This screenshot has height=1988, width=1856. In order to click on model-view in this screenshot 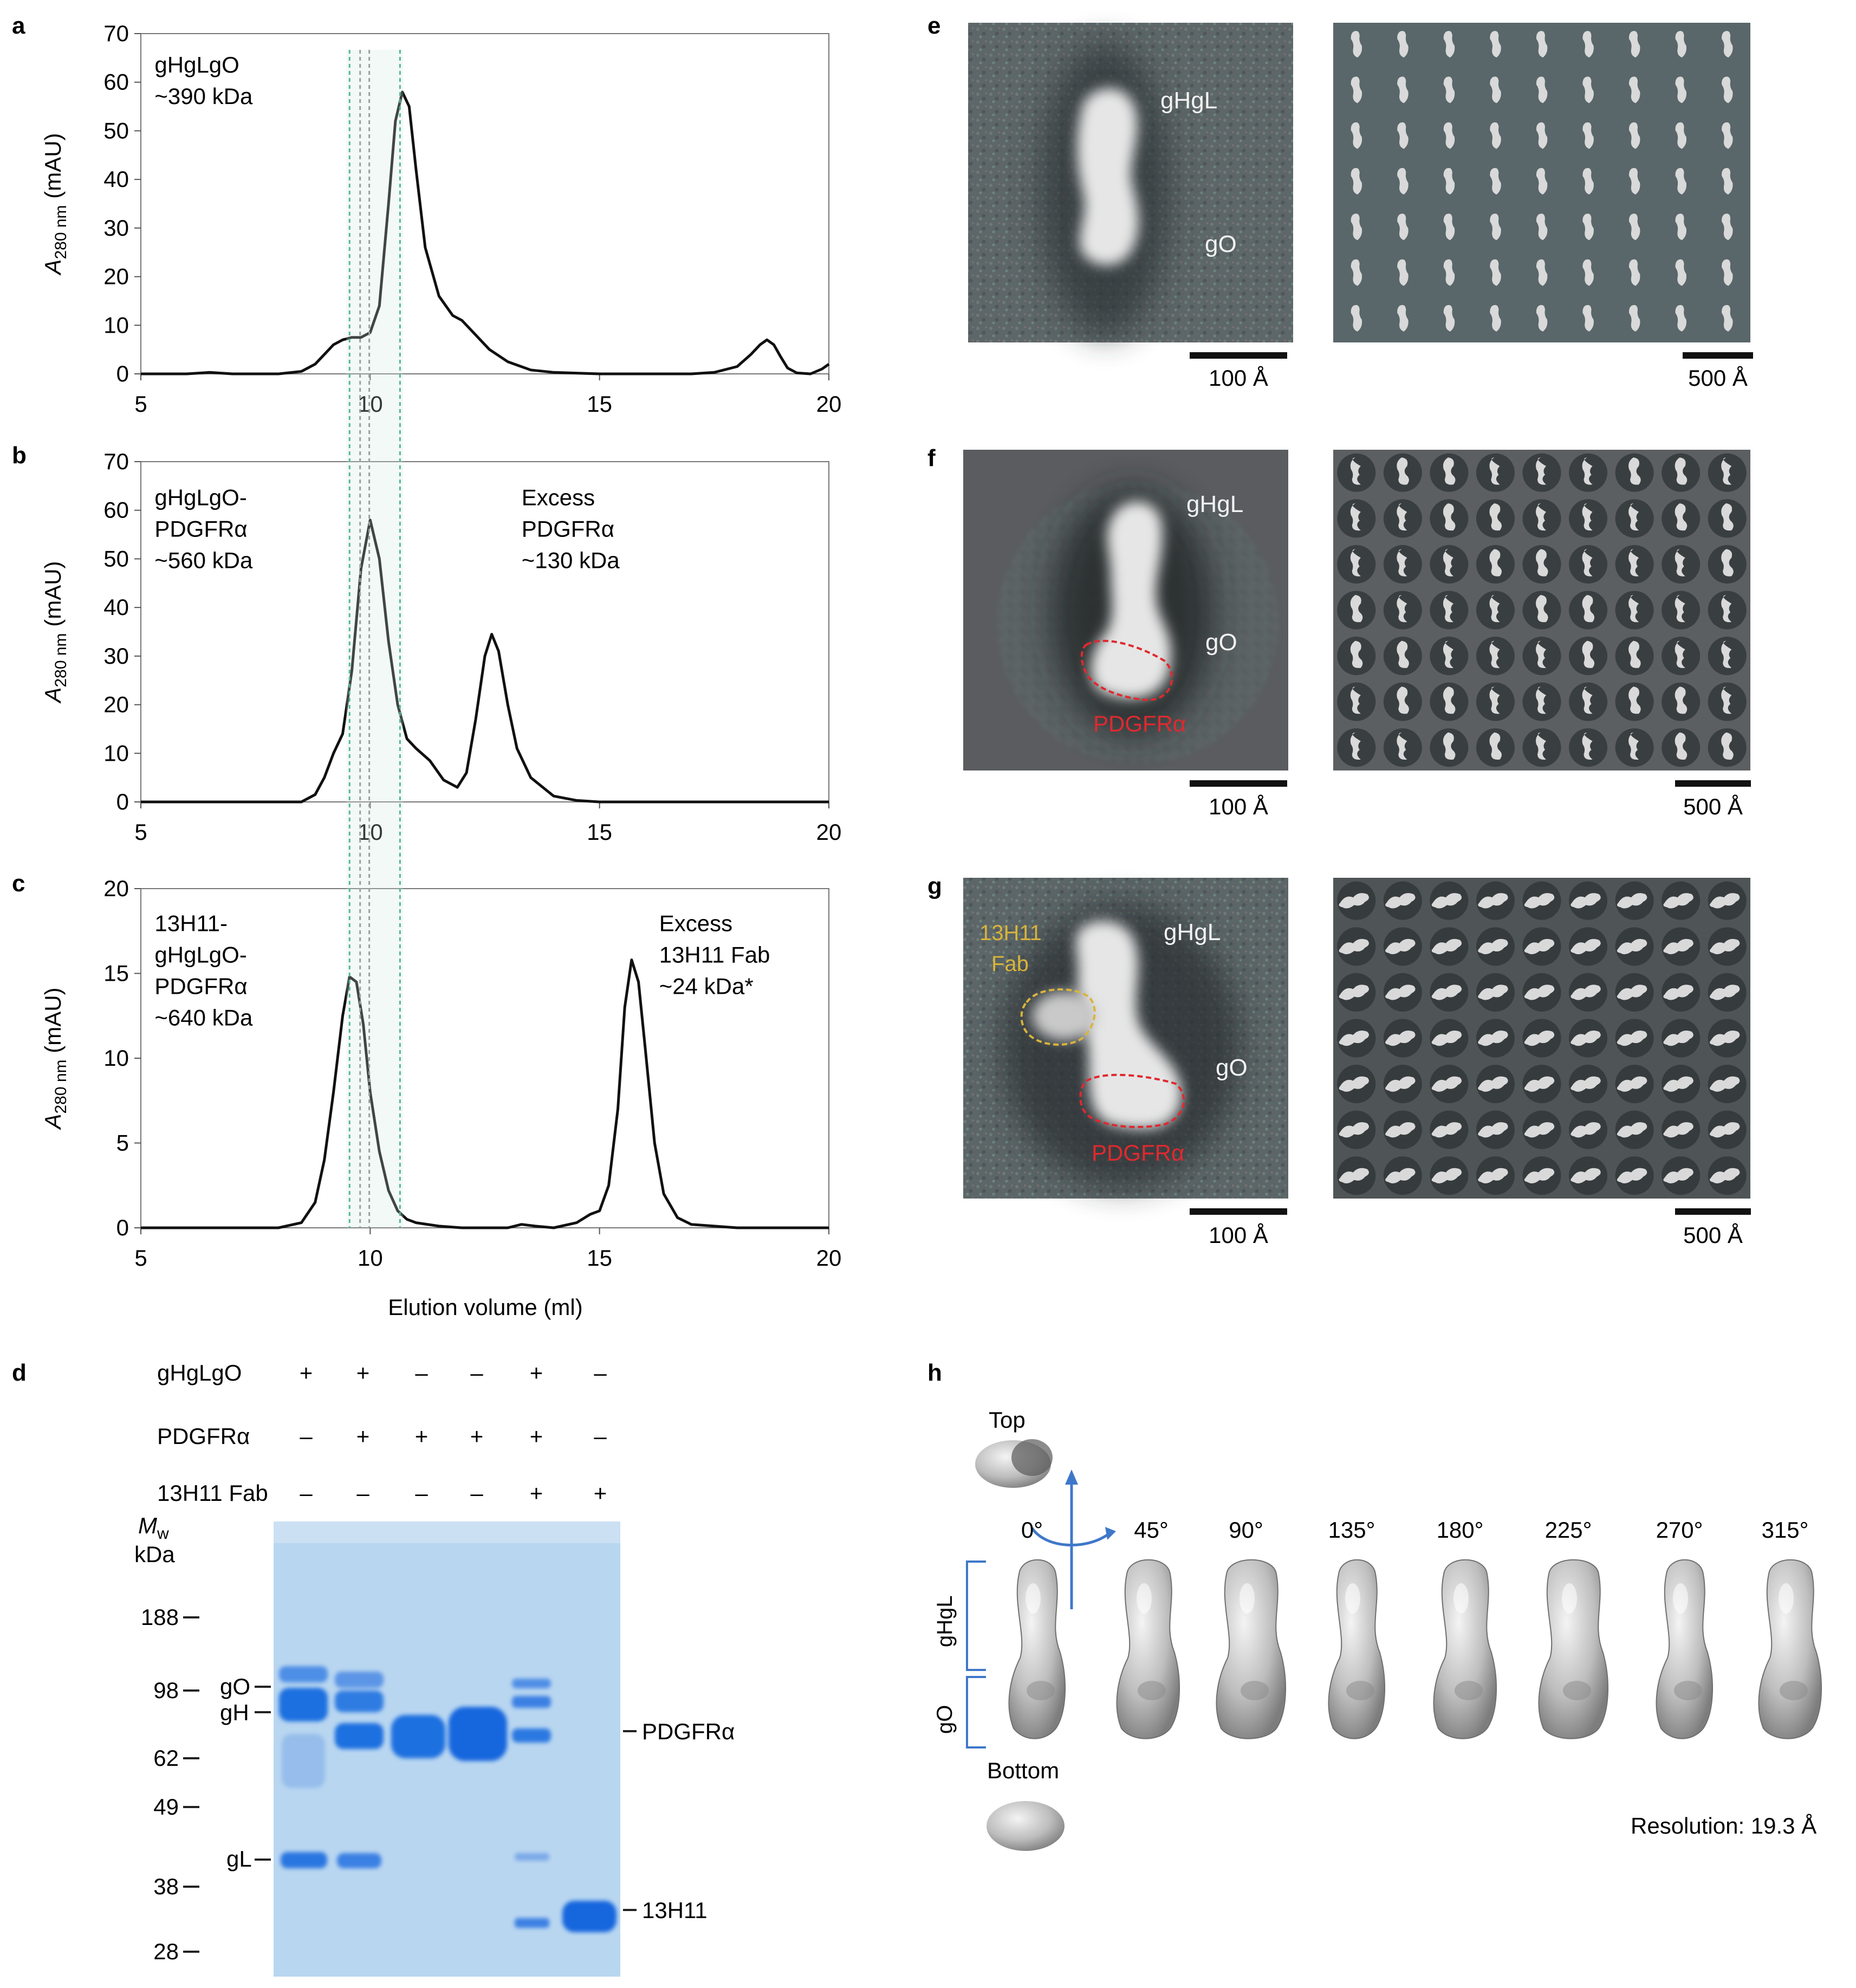, I will do `click(1573, 1649)`.